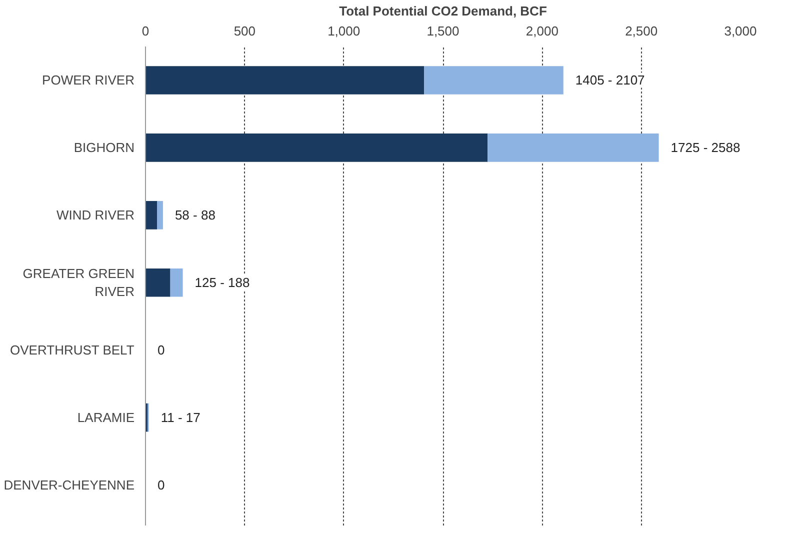 The image size is (806, 535). I want to click on y-tick-label: POWER RIVER, so click(88, 80).